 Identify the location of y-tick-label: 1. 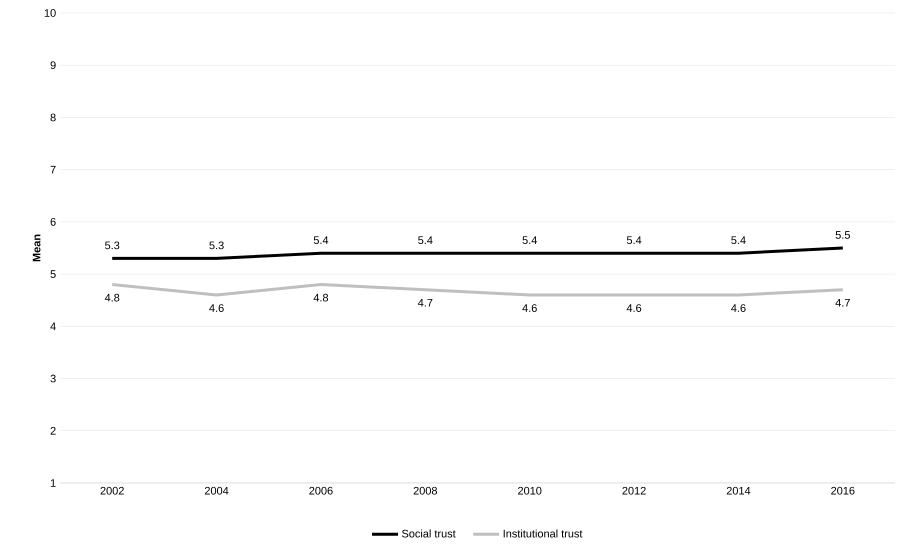
(53, 483).